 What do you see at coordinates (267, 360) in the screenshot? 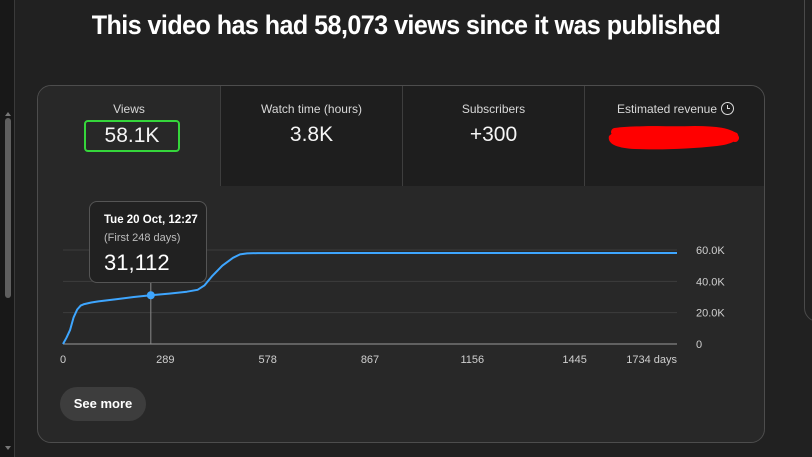
I see `x-tick-label: 578` at bounding box center [267, 360].